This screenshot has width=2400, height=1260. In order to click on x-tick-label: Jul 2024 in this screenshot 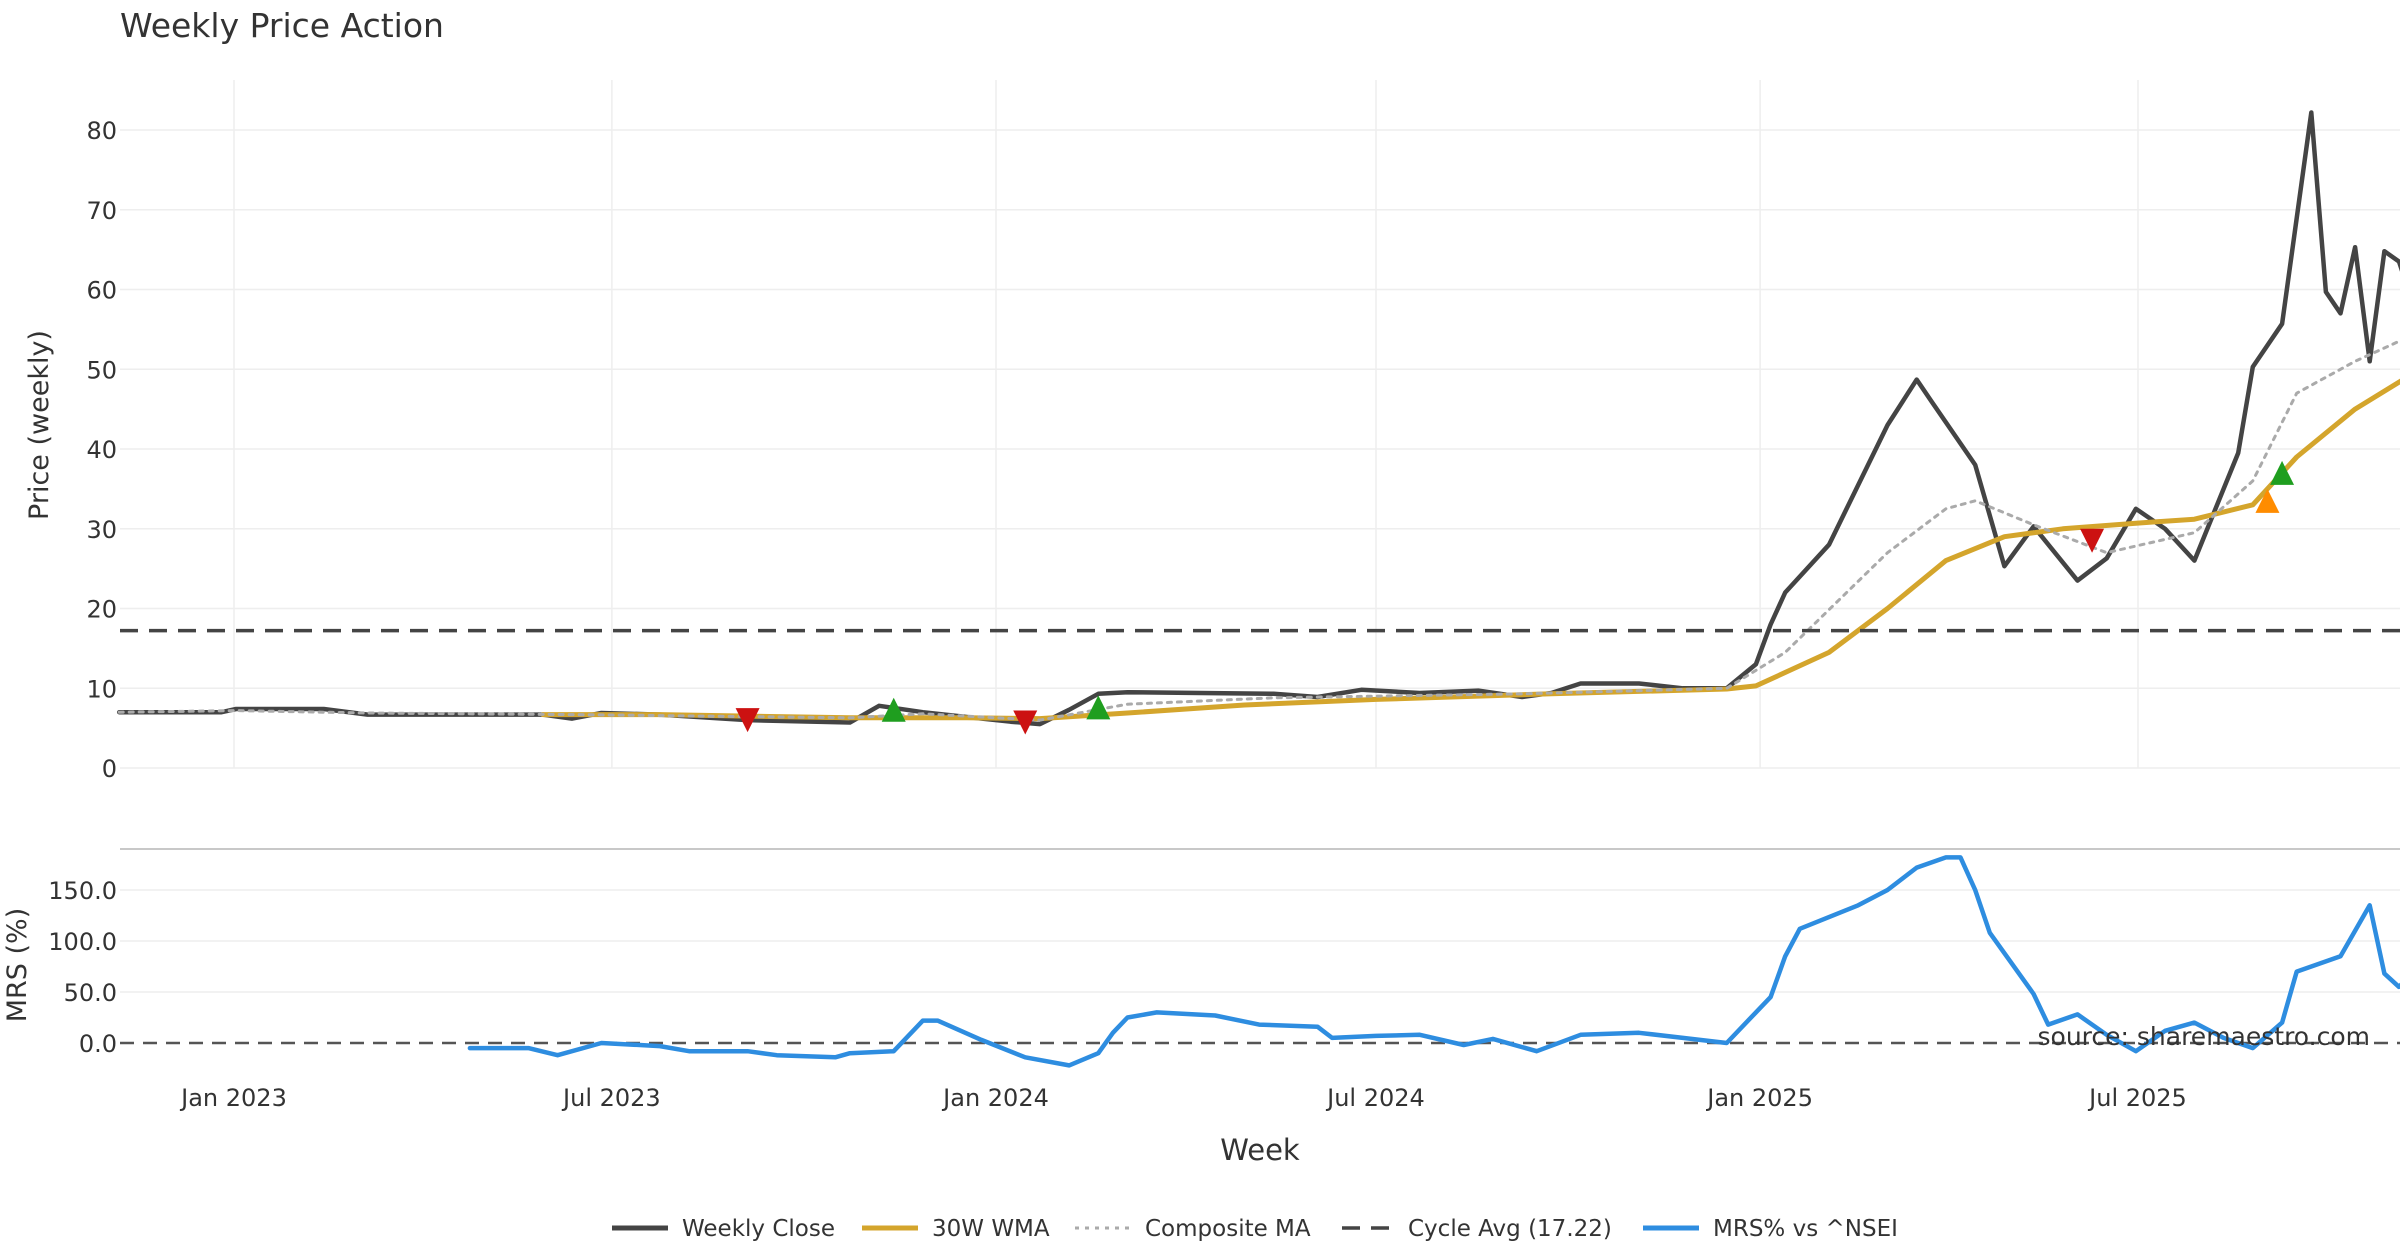, I will do `click(1375, 1098)`.